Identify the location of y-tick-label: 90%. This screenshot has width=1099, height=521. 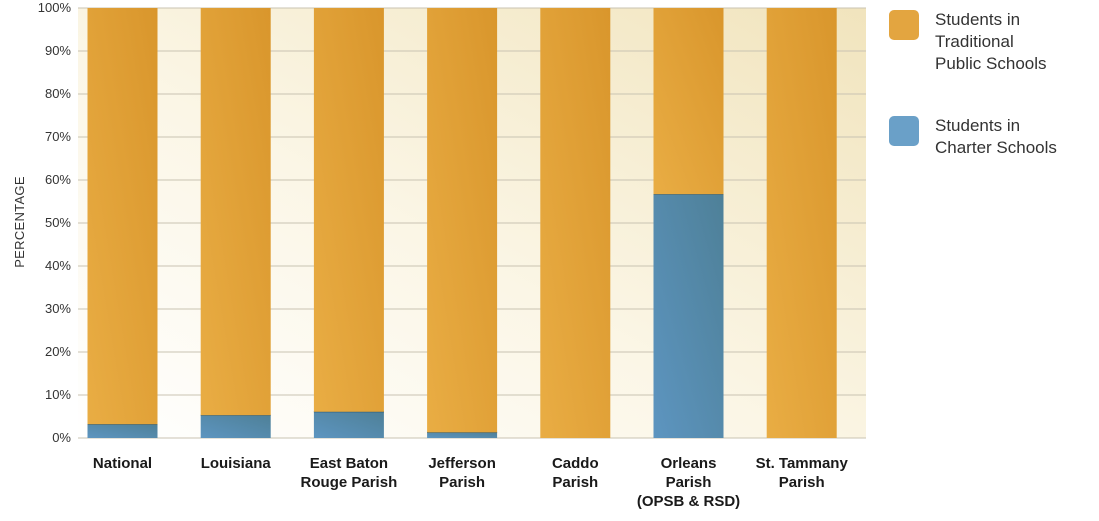
(58, 50).